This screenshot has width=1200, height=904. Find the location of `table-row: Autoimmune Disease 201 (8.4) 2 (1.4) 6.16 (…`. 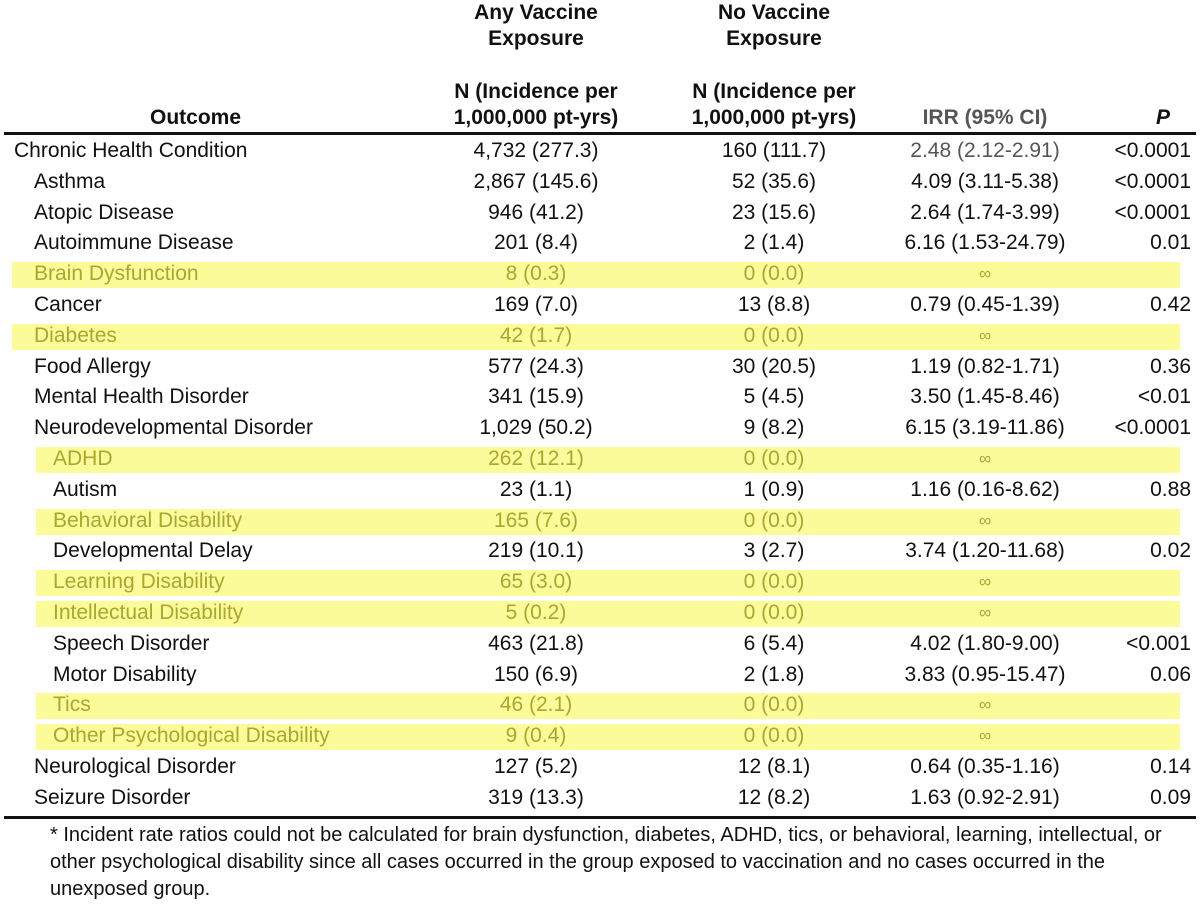

table-row: Autoimmune Disease 201 (8.4) 2 (1.4) 6.16 (… is located at coordinates (600, 243).